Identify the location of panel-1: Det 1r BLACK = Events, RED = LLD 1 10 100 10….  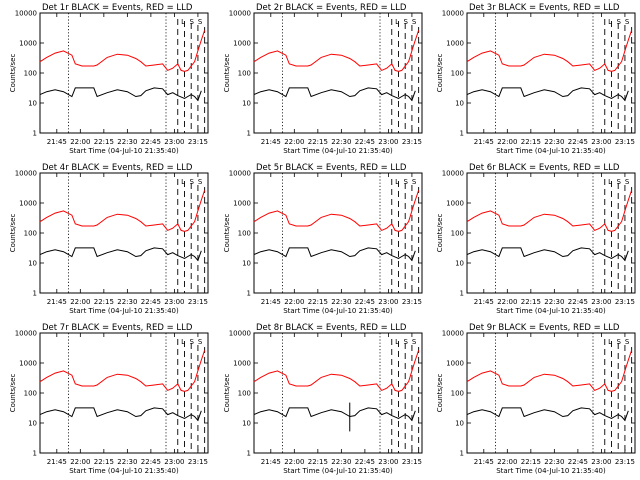
(109, 79).